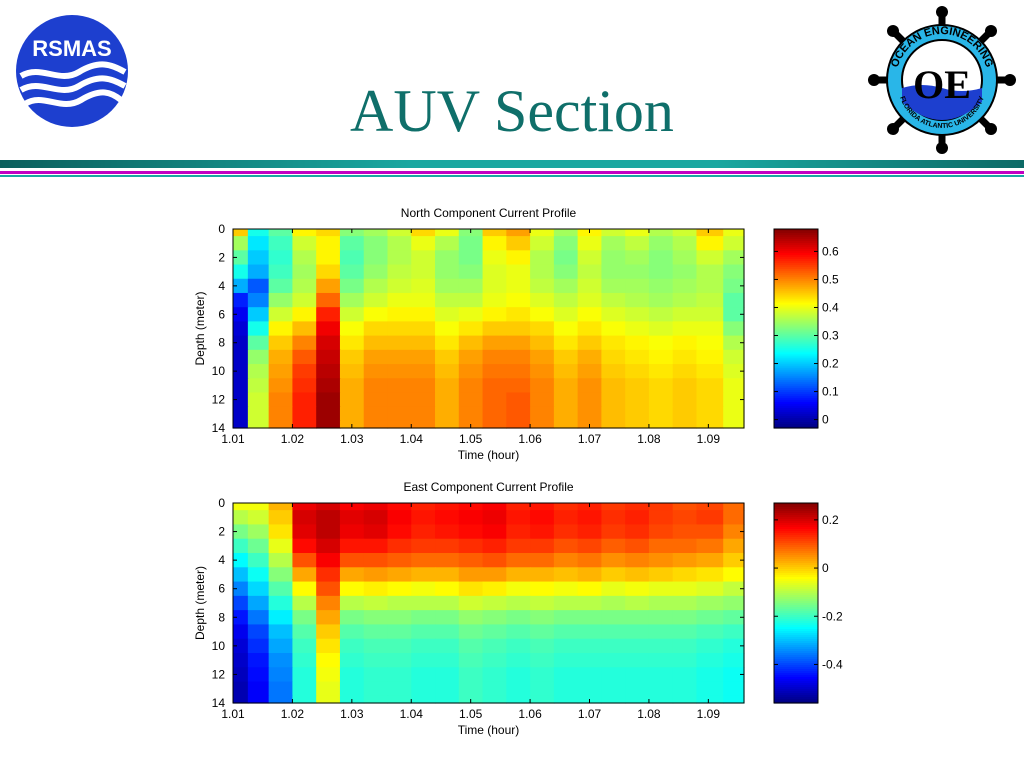  What do you see at coordinates (830, 279) in the screenshot?
I see `colorbar-tick-label: 0.5` at bounding box center [830, 279].